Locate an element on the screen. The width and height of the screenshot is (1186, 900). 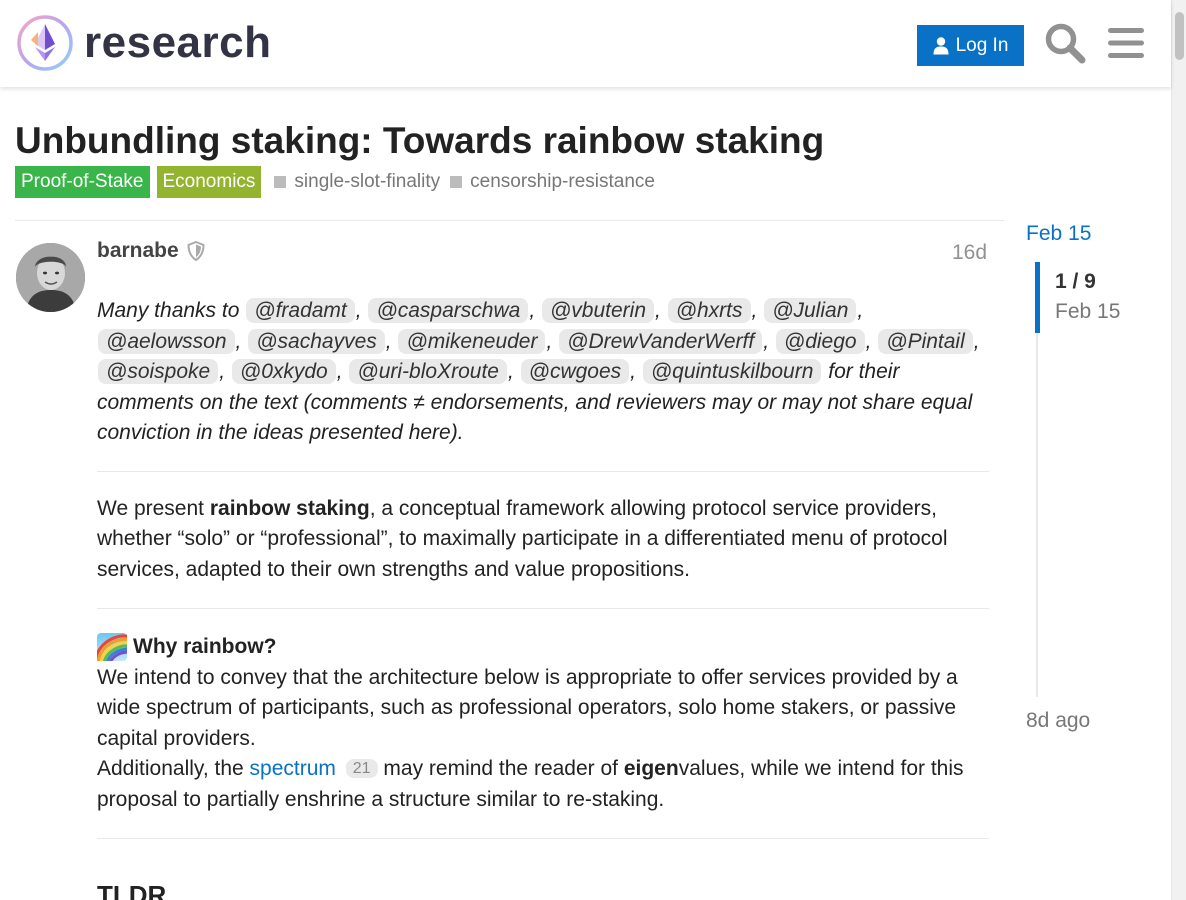
post-author: barnabe is located at coordinates (151, 251).